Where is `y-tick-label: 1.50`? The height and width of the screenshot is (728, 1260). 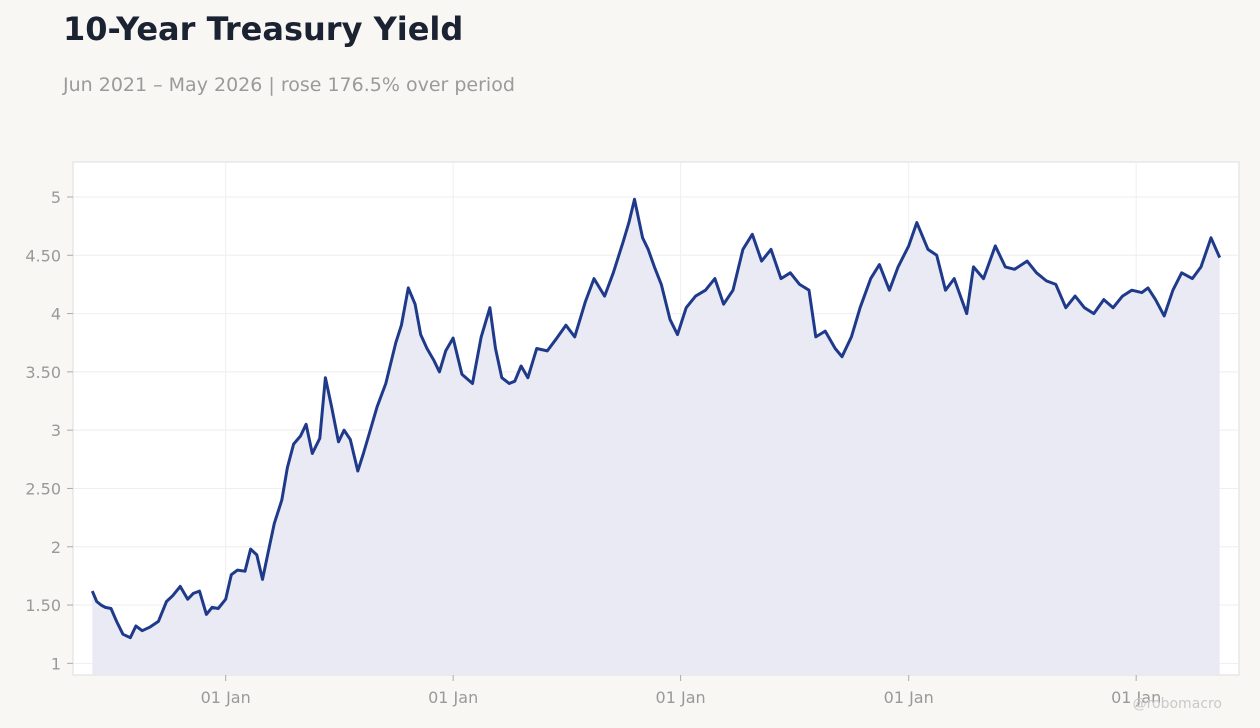
y-tick-label: 1.50 is located at coordinates (43, 605).